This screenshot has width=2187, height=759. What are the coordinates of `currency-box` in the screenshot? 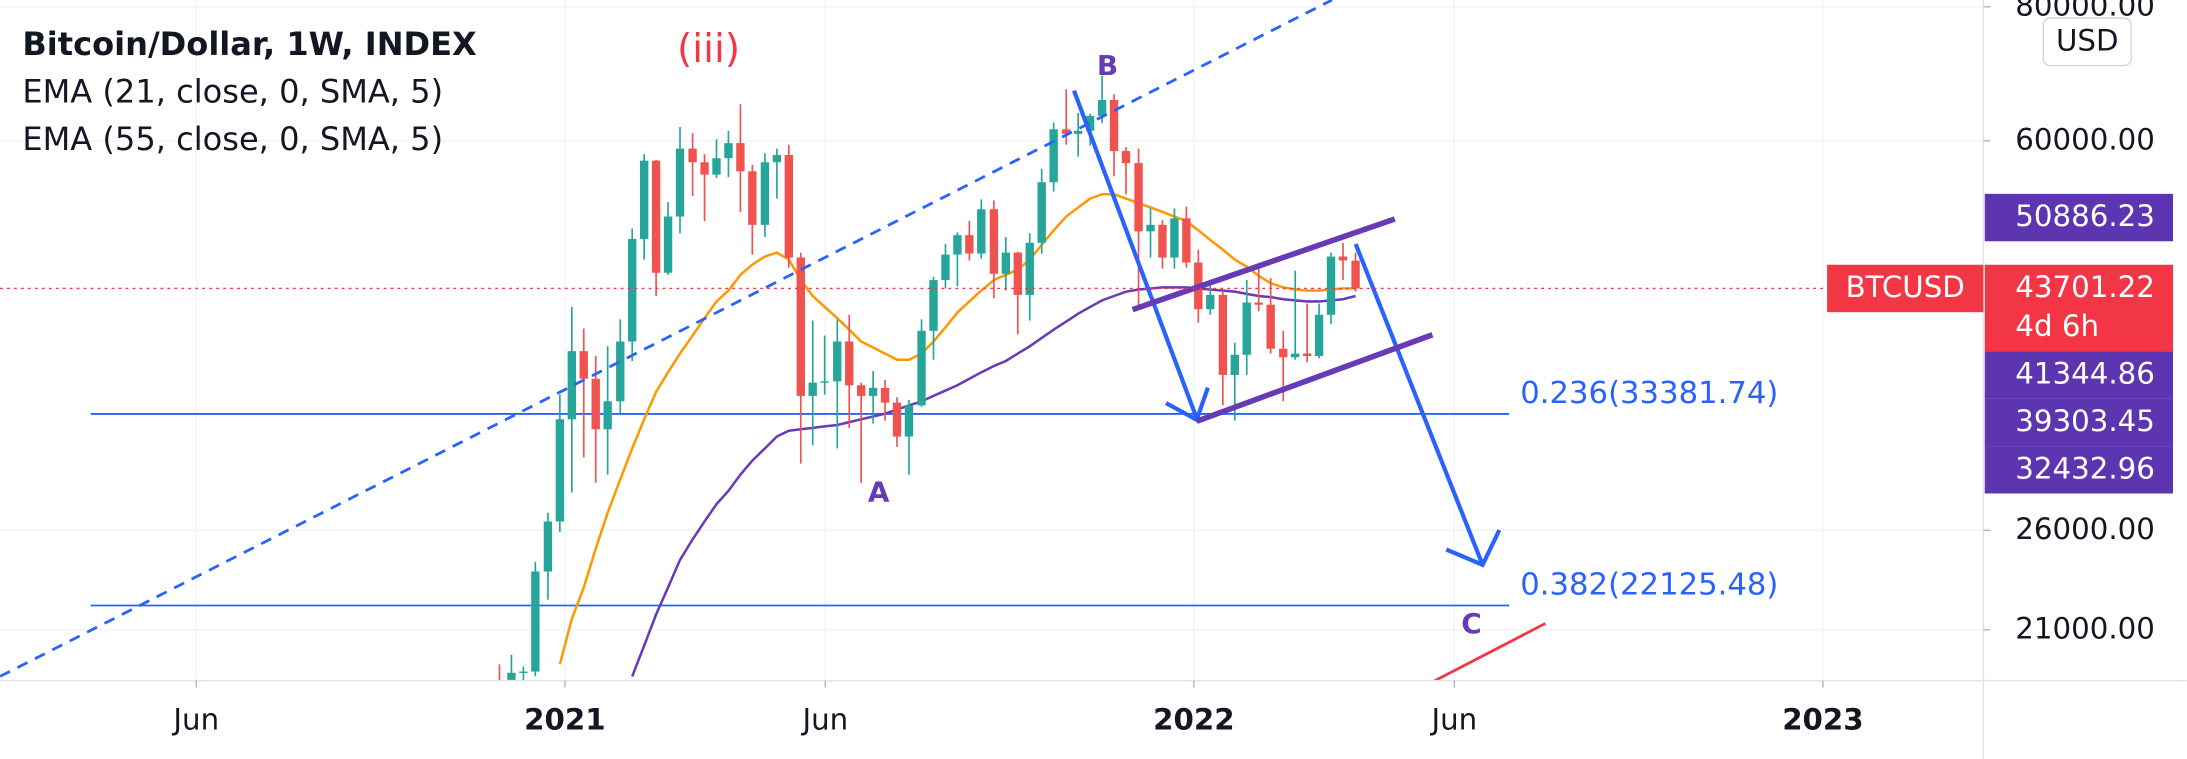 It's located at (2087, 42).